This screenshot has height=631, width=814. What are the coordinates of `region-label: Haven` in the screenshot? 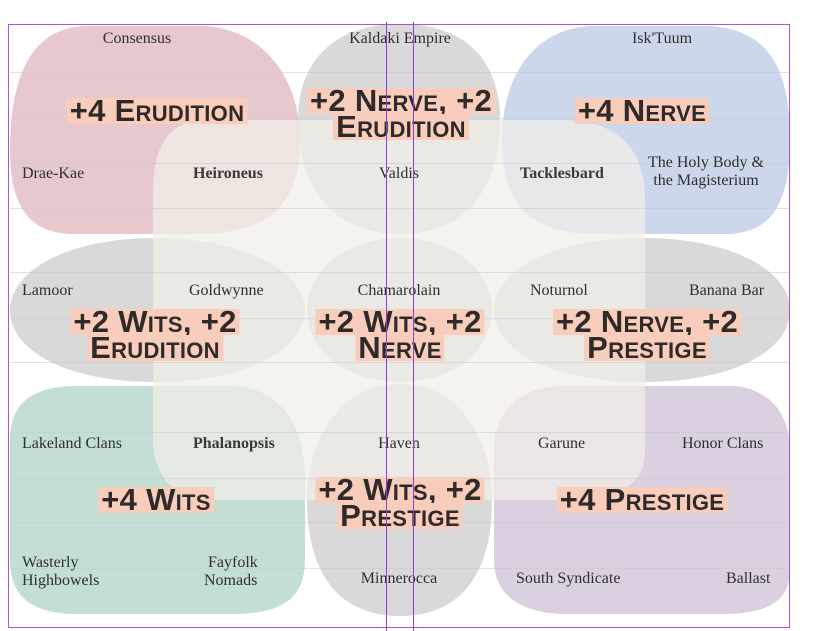 It's located at (399, 443).